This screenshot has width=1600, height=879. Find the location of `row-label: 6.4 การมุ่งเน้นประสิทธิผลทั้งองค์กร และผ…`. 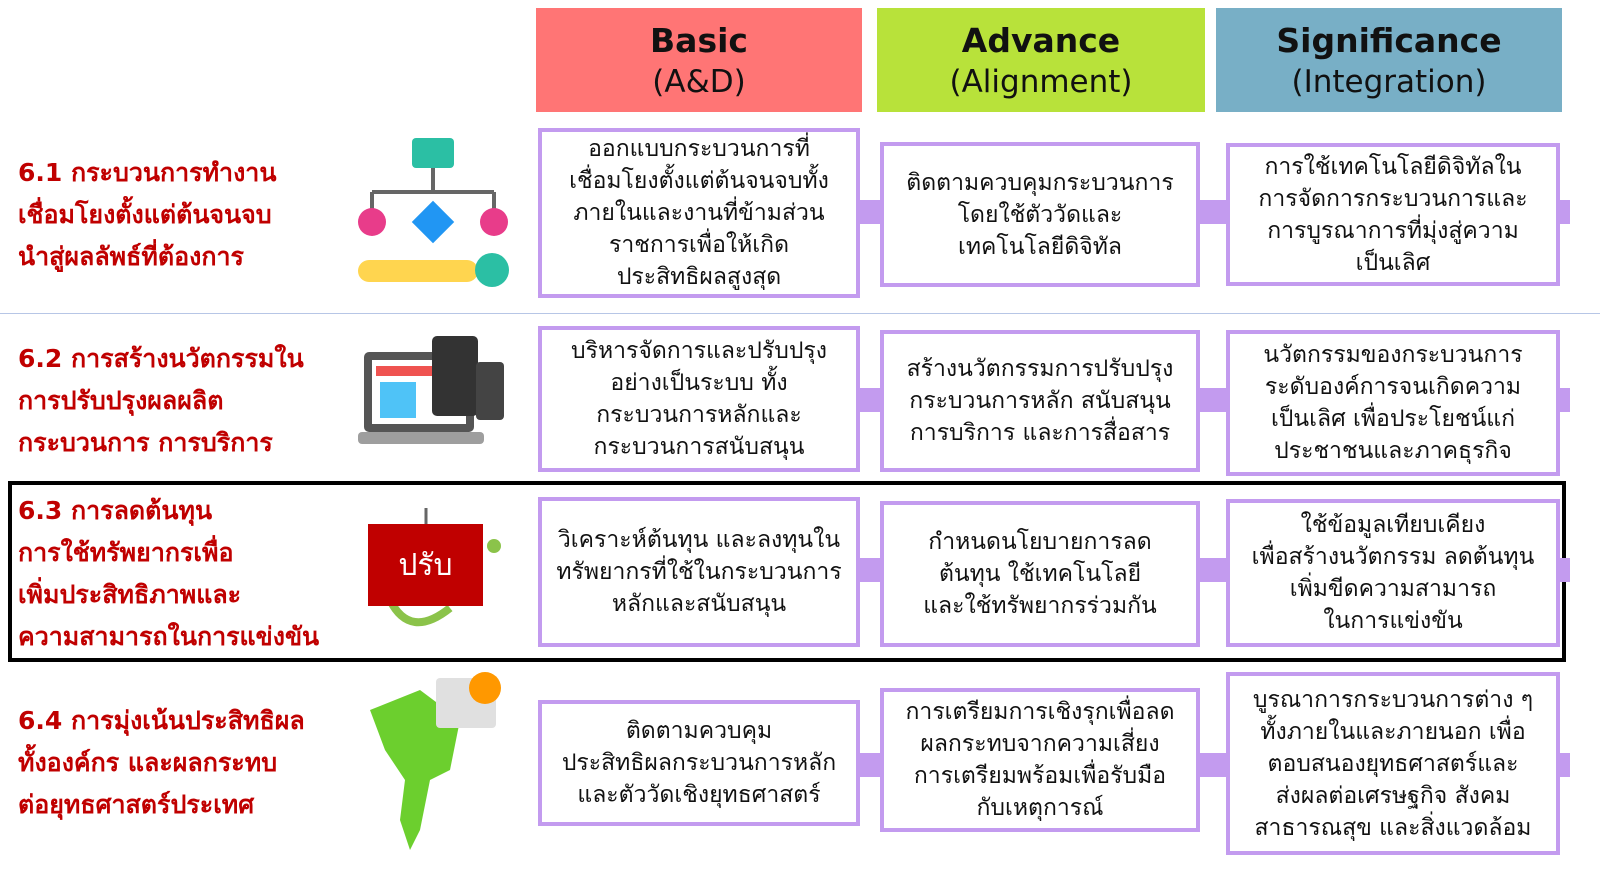

row-label: 6.4 การมุ่งเน้นประสิทธิผลทั้งองค์กร และผ… is located at coordinates (193, 763).